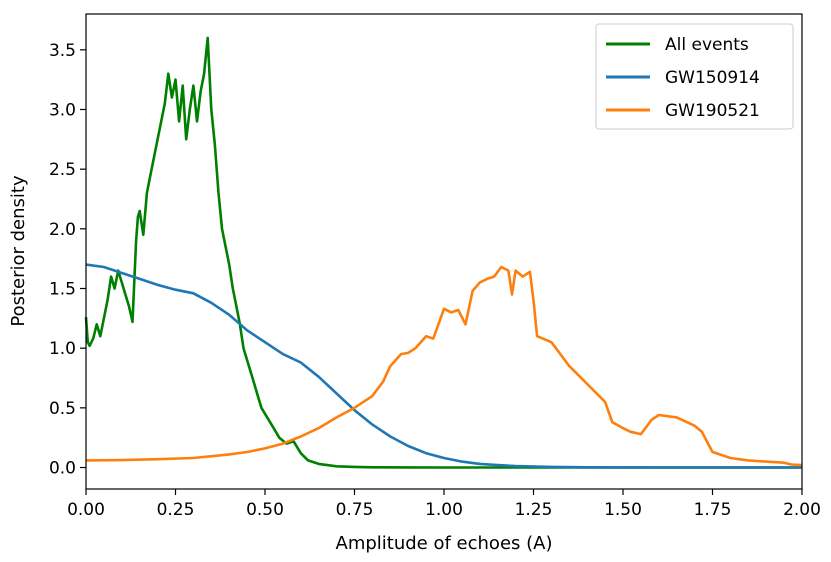 The image size is (831, 562). What do you see at coordinates (623, 510) in the screenshot?
I see `x-tick-label: 1.50` at bounding box center [623, 510].